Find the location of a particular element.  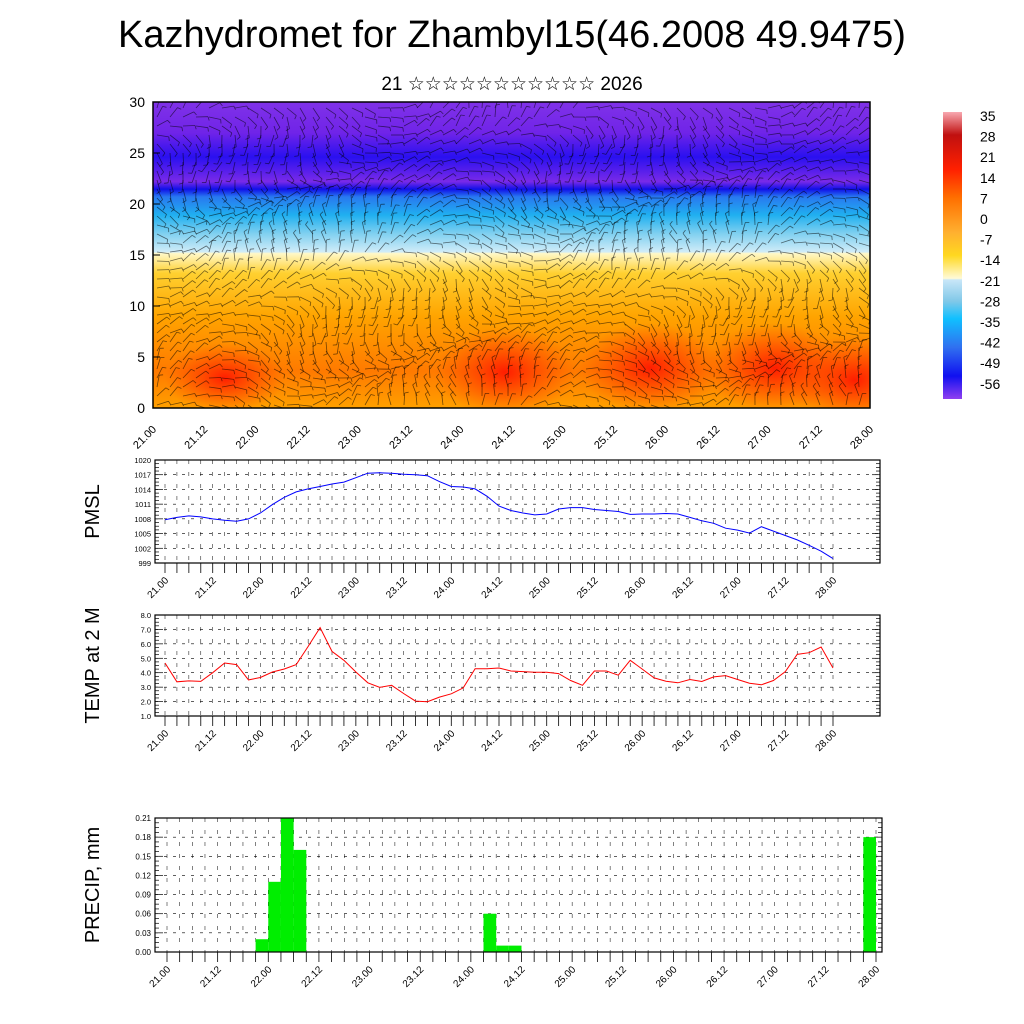

y-tick-label: 25 is located at coordinates (137, 153).